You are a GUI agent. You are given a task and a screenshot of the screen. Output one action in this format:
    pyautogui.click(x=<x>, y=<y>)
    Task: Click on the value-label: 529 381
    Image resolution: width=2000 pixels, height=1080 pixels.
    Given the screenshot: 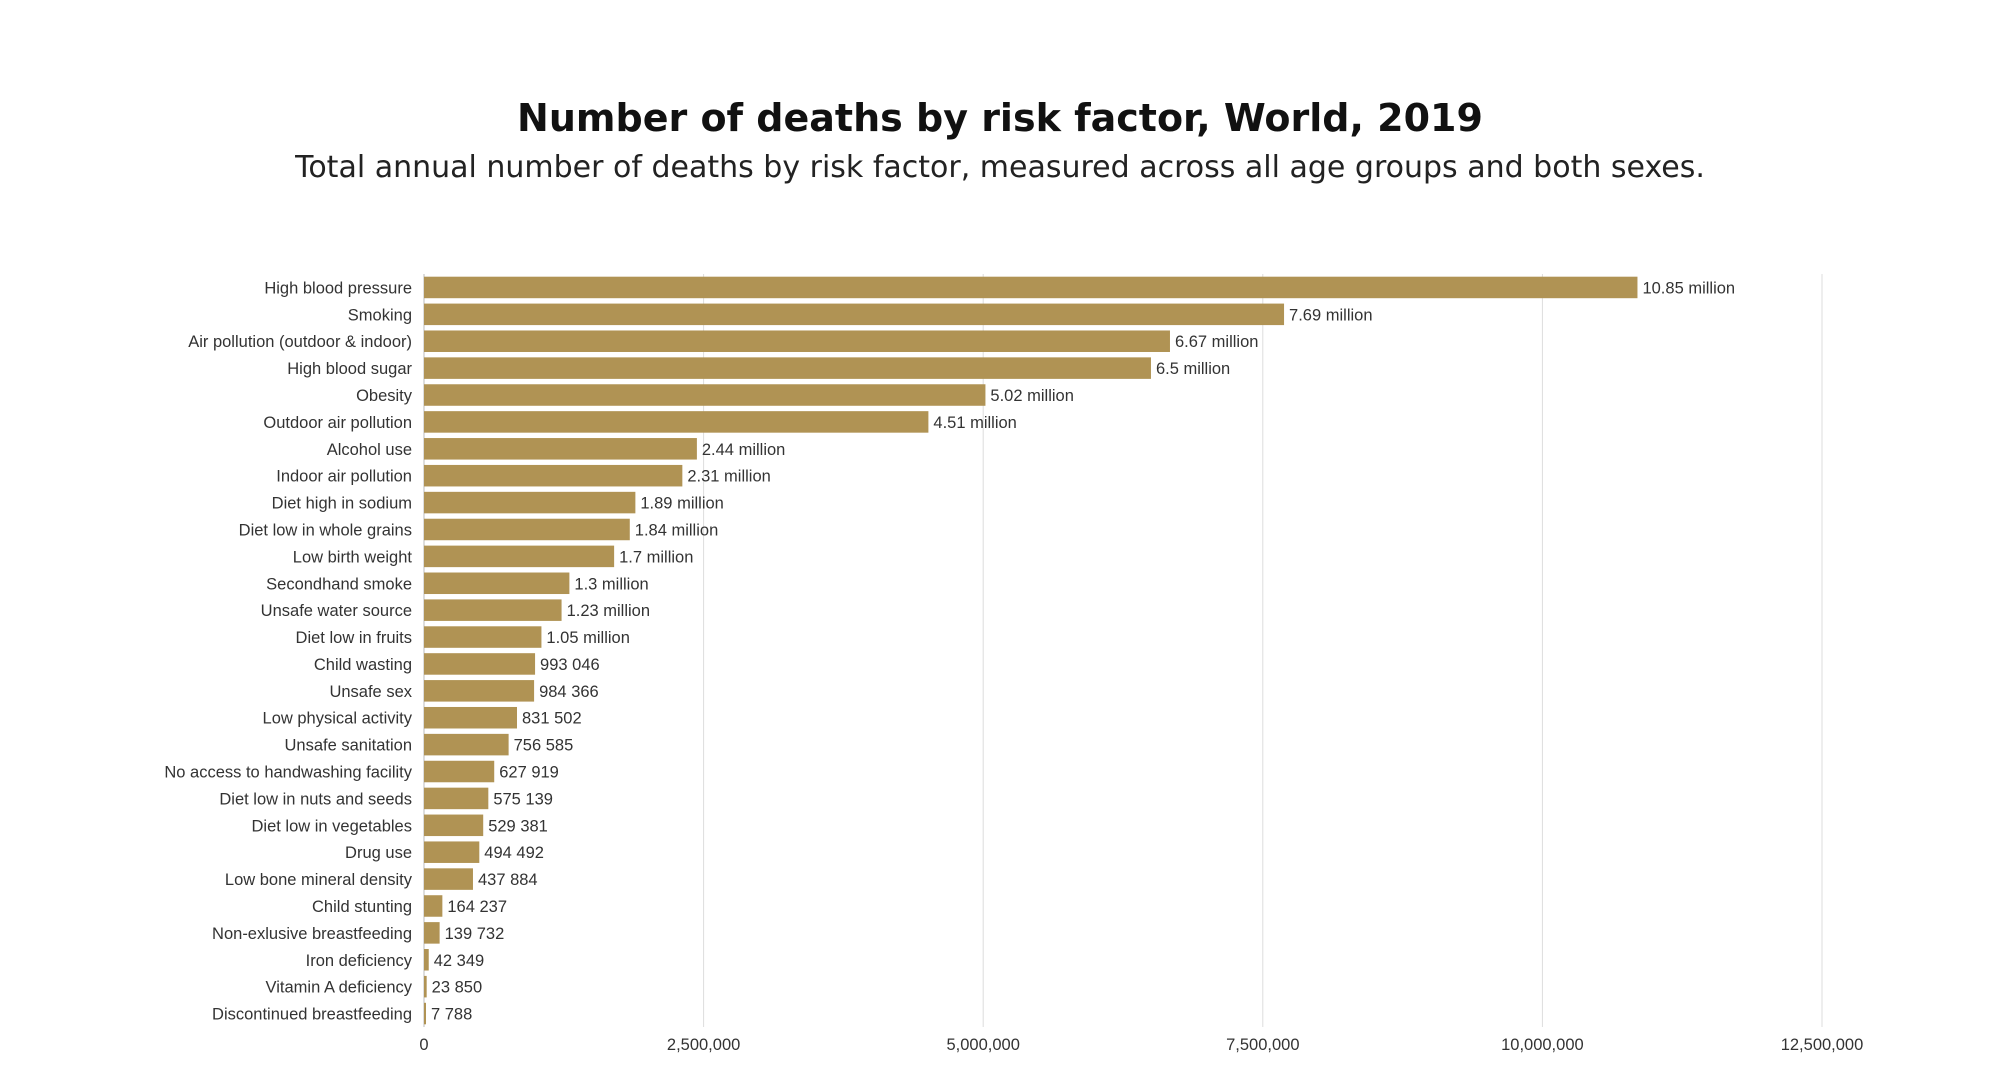 What is the action you would take?
    pyautogui.click(x=518, y=826)
    